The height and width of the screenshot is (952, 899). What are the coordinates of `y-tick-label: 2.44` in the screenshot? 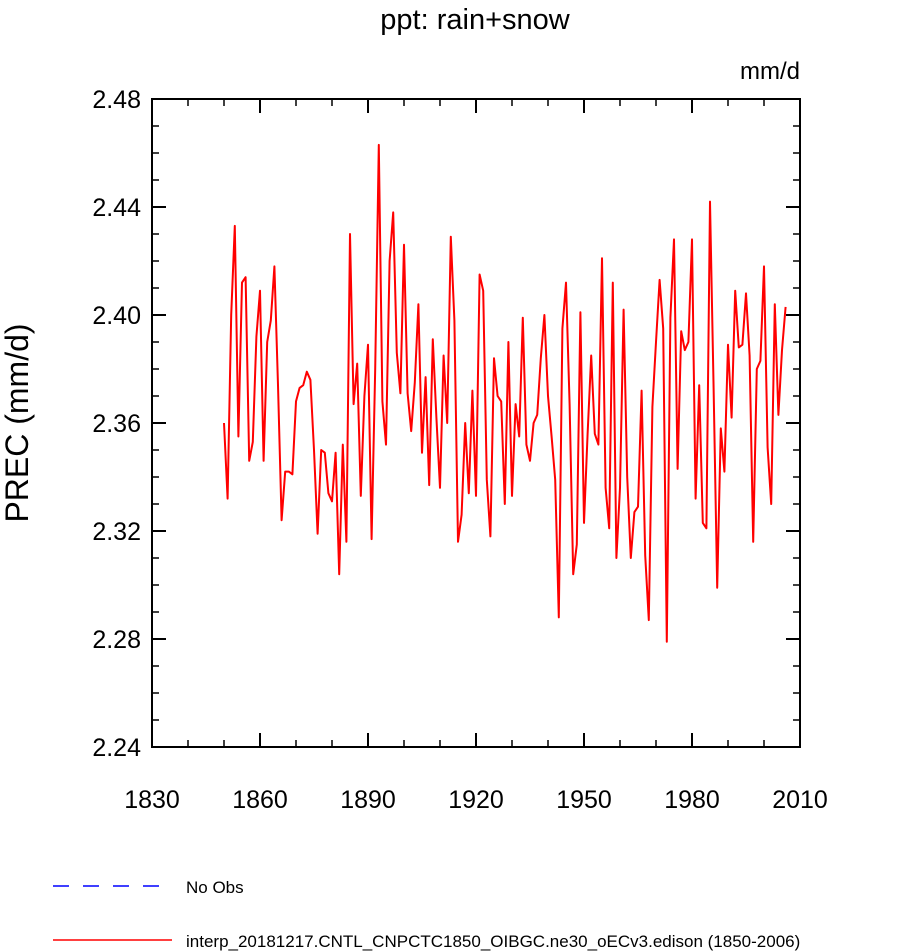 It's located at (116, 208).